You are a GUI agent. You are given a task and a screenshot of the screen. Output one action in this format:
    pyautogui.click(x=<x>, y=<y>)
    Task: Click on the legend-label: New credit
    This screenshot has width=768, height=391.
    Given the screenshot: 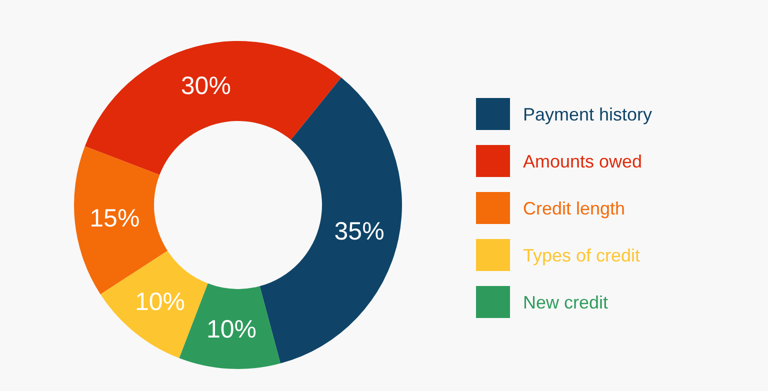 What is the action you would take?
    pyautogui.click(x=565, y=302)
    